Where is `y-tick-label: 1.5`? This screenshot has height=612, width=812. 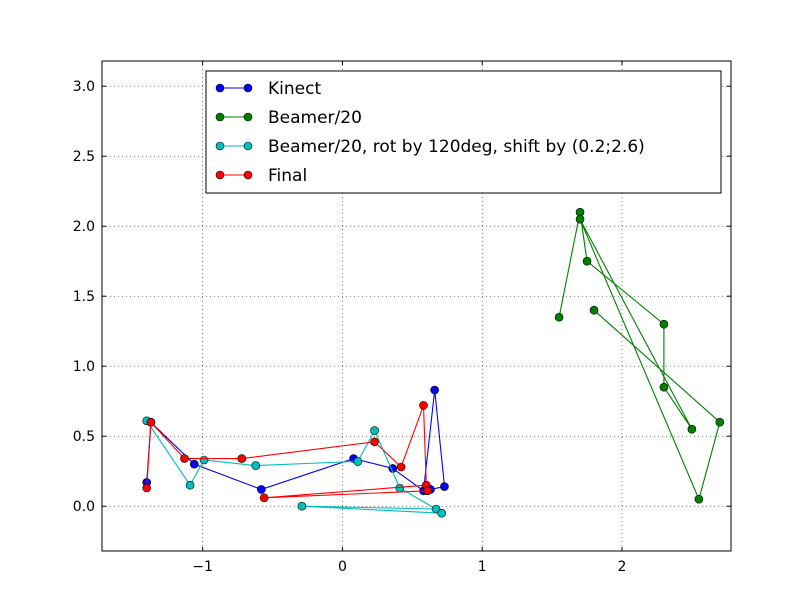 y-tick-label: 1.5 is located at coordinates (84, 297).